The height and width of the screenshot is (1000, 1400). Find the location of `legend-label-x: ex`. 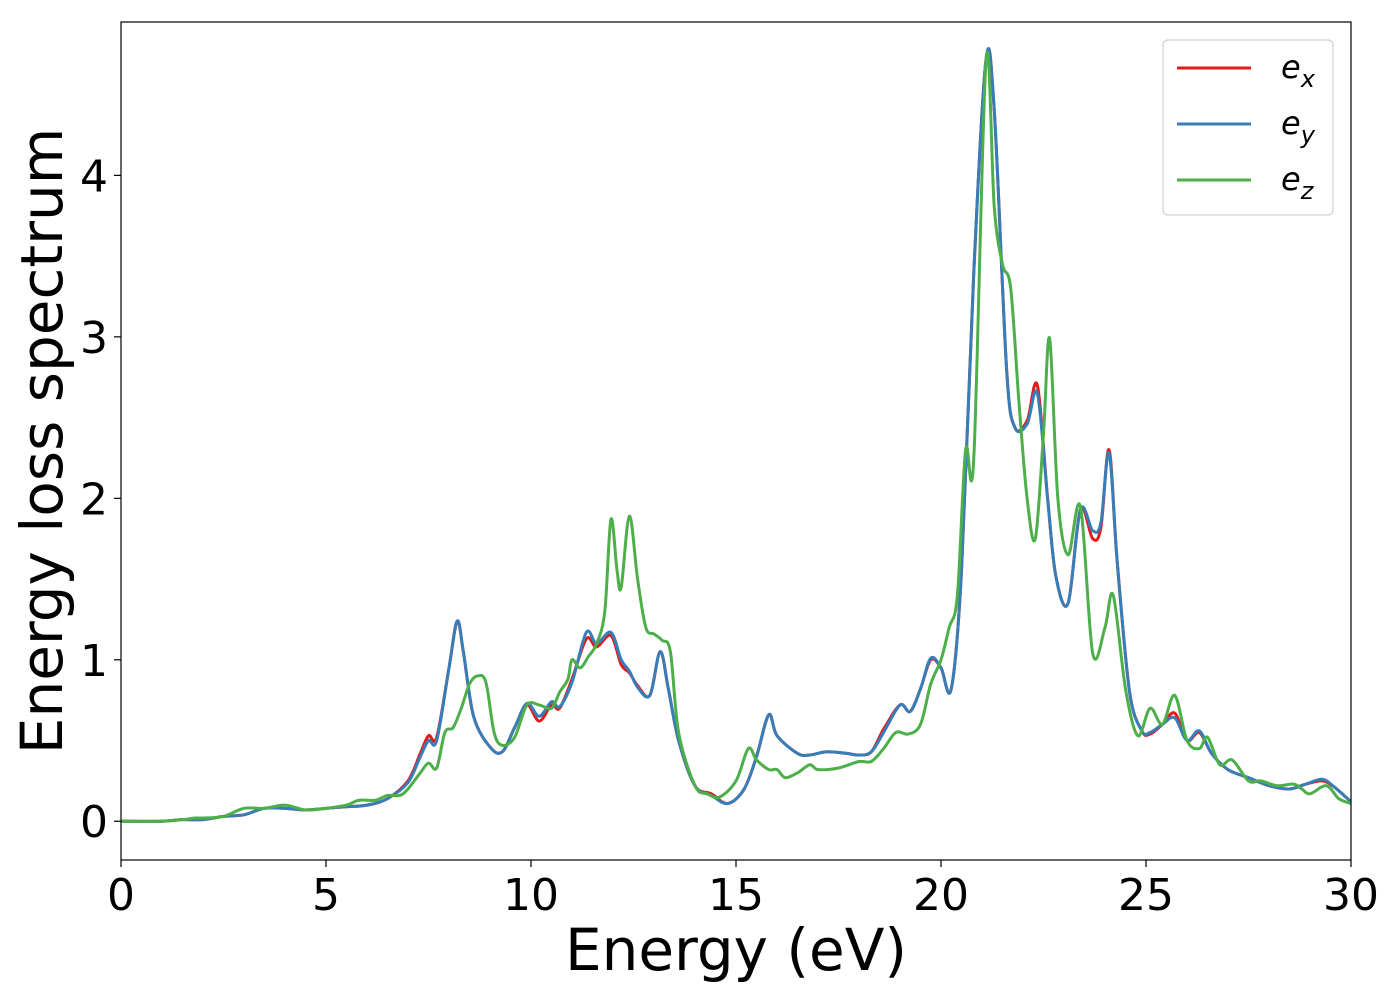

legend-label-x: ex is located at coordinates (1298, 70).